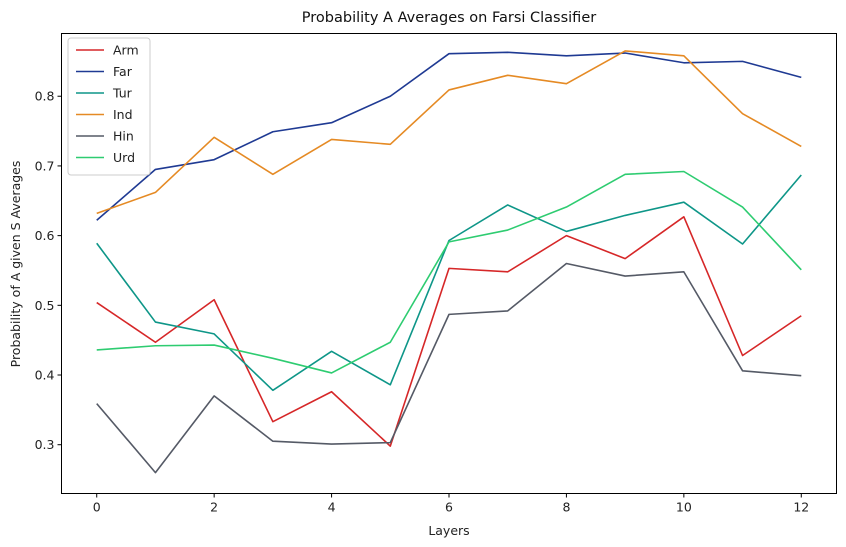 This screenshot has width=846, height=547. I want to click on legend-label-arm: Arm, so click(126, 50).